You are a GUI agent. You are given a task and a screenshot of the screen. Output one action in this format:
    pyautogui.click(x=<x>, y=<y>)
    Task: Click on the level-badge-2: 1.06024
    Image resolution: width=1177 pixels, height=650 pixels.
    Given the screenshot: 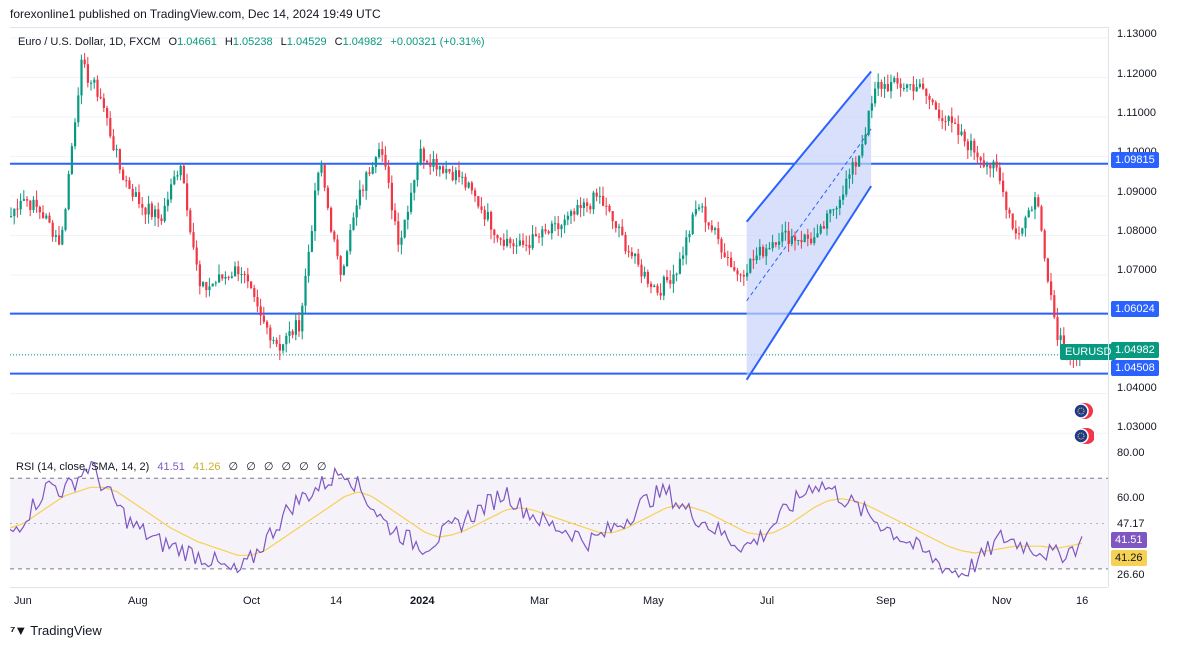 What is the action you would take?
    pyautogui.click(x=1135, y=309)
    